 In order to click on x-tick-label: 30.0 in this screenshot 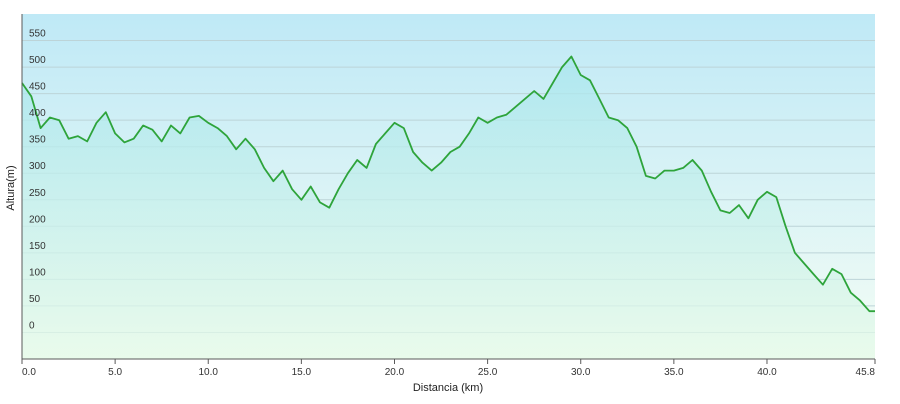, I will do `click(581, 372)`.